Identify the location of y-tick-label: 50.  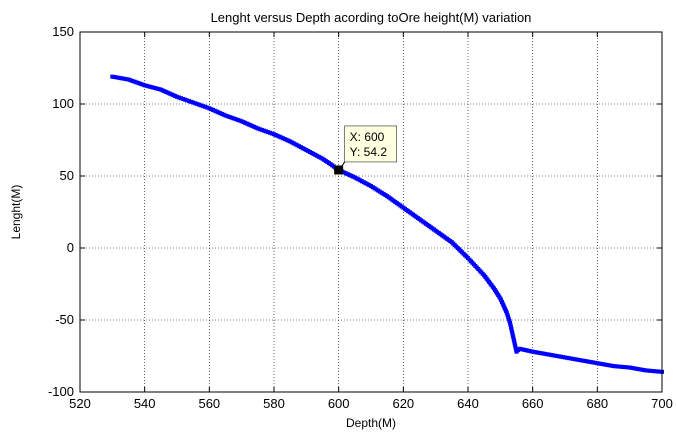
(67, 175).